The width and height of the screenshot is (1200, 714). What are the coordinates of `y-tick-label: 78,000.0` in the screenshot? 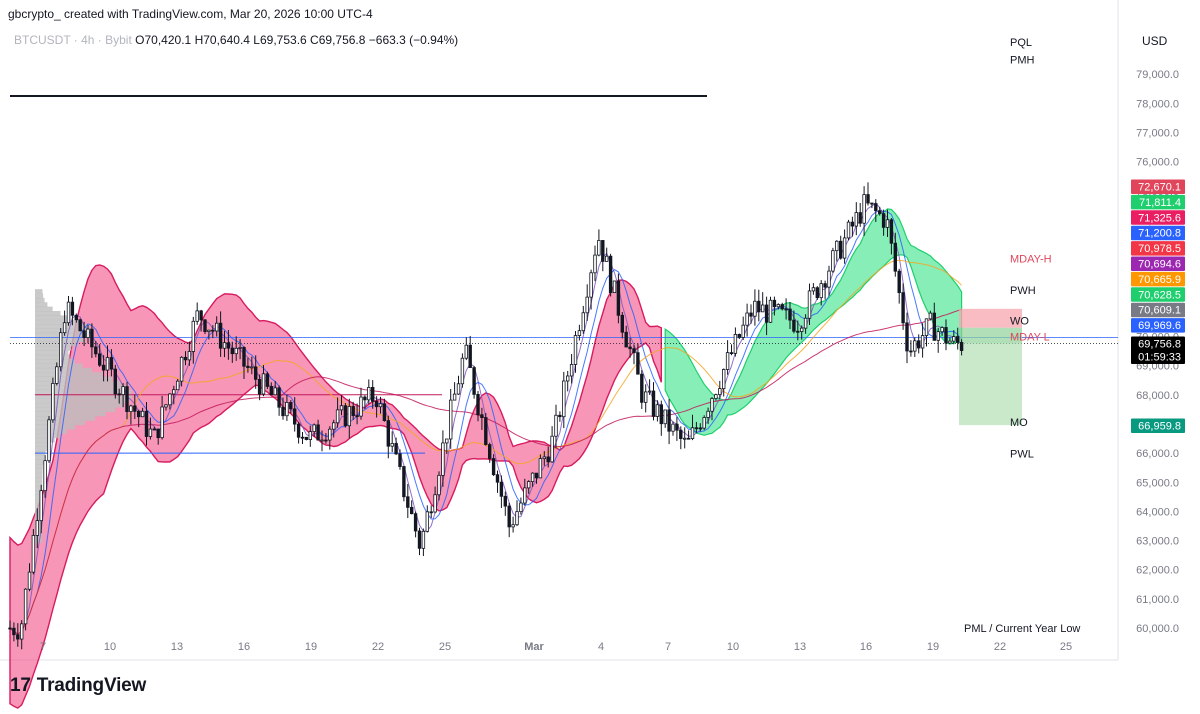 It's located at (1157, 104).